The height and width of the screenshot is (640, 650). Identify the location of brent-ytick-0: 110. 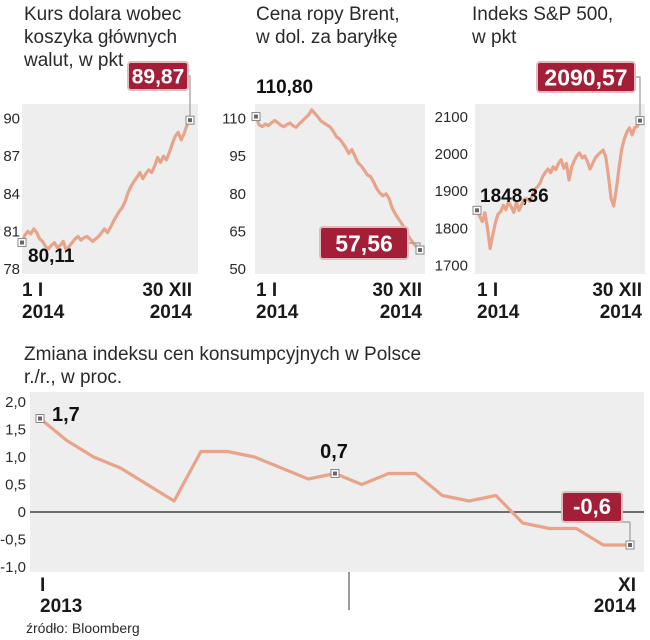
(234, 119).